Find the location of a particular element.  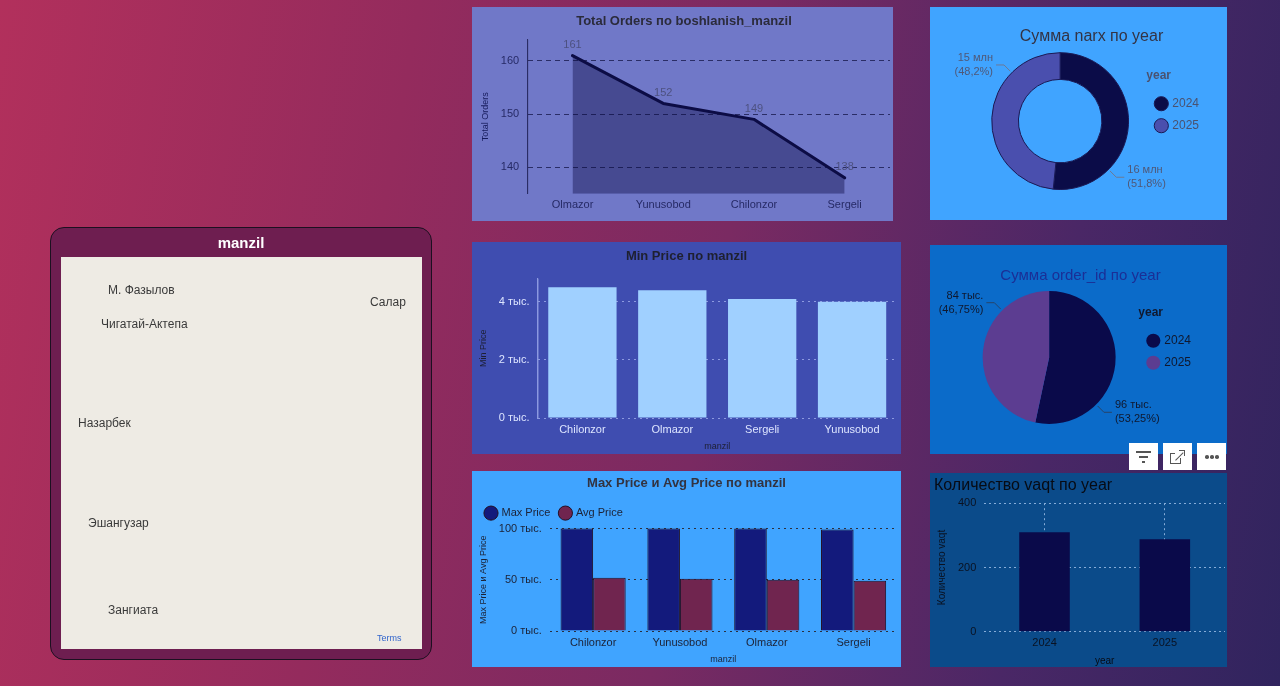

legend-label: Max Price is located at coordinates (526, 512).